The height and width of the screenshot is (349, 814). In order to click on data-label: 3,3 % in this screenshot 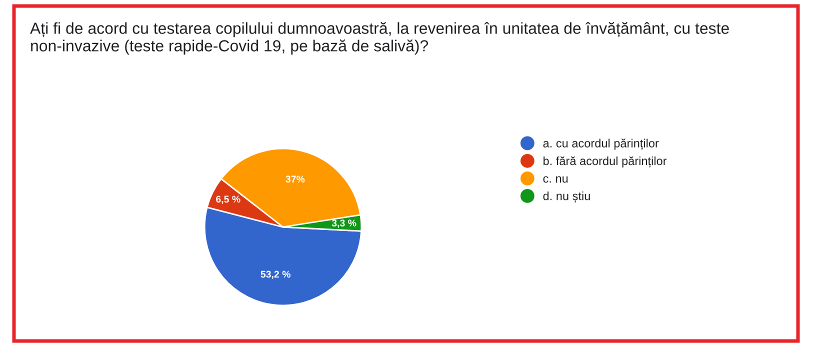, I will do `click(344, 224)`.